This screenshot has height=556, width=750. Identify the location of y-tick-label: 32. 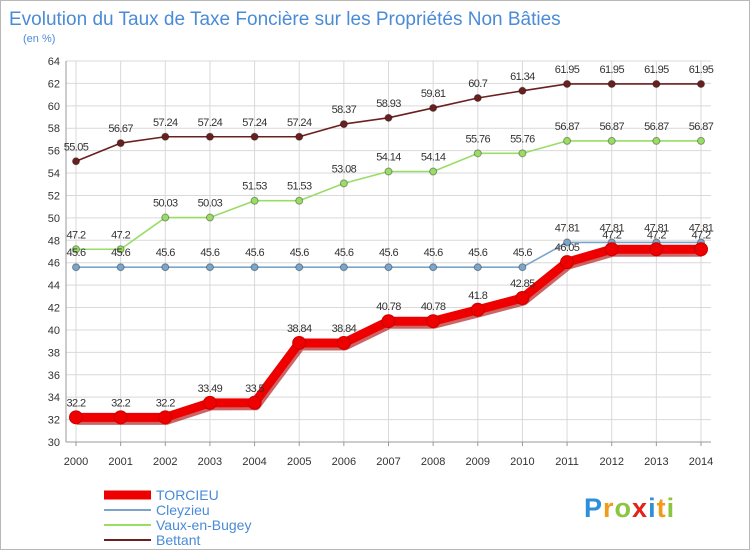
(54, 421).